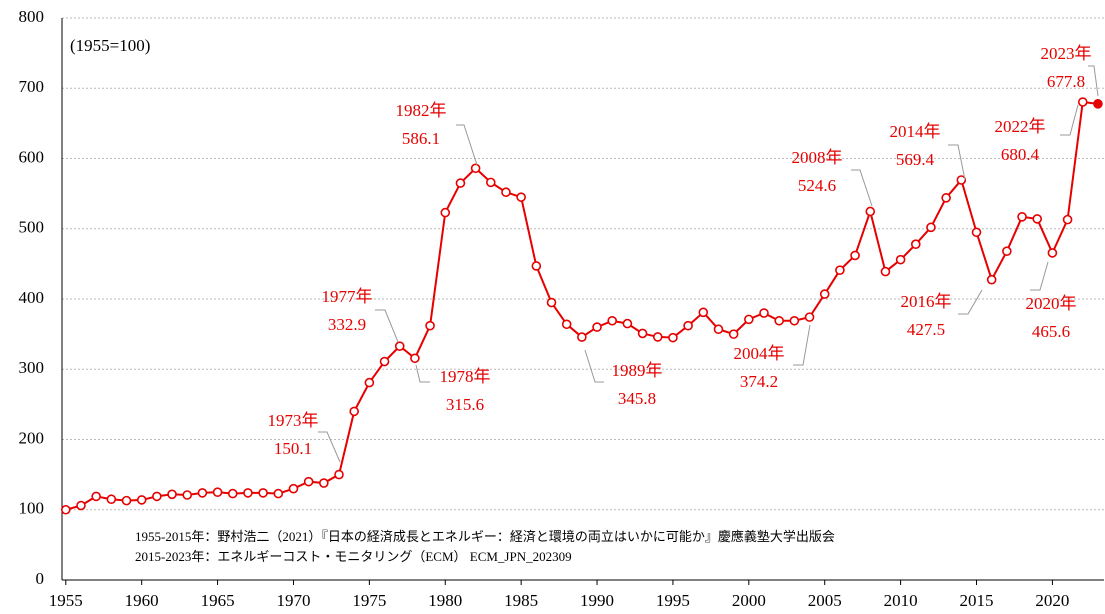 The width and height of the screenshot is (1105, 614). Describe the element at coordinates (901, 600) in the screenshot. I see `x-tick-label: 2010` at that location.